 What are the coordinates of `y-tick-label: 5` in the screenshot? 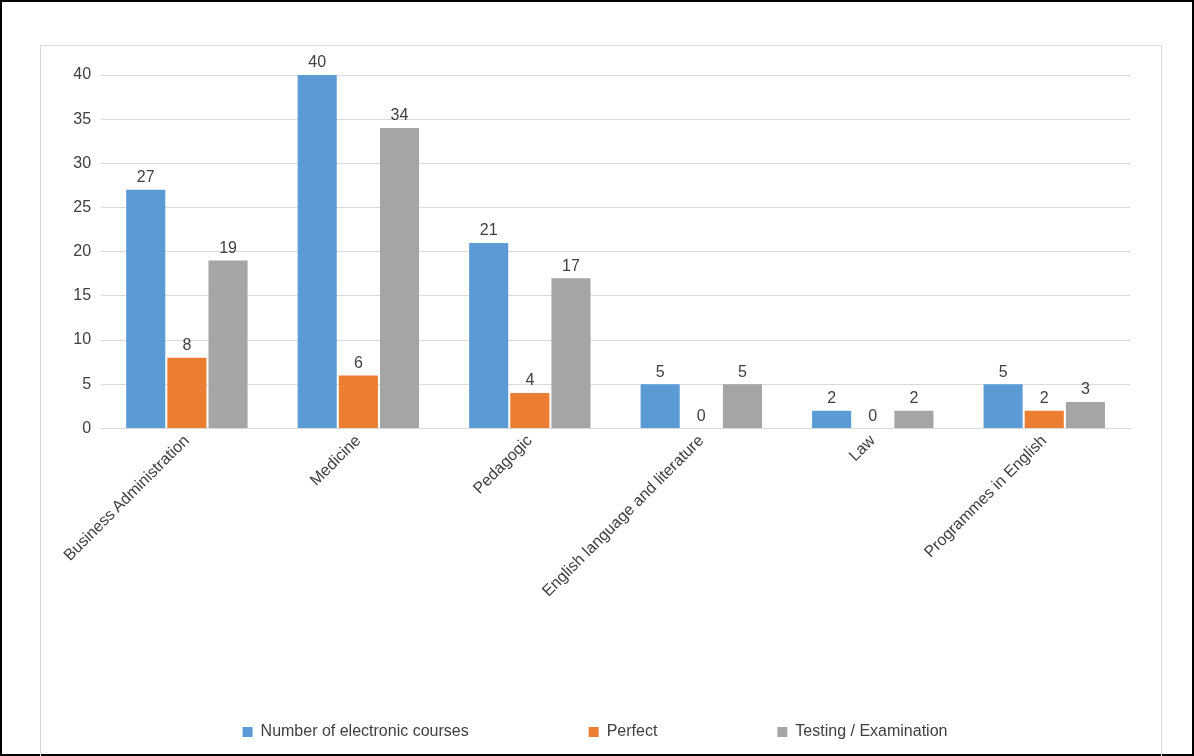 It's located at (87, 383).